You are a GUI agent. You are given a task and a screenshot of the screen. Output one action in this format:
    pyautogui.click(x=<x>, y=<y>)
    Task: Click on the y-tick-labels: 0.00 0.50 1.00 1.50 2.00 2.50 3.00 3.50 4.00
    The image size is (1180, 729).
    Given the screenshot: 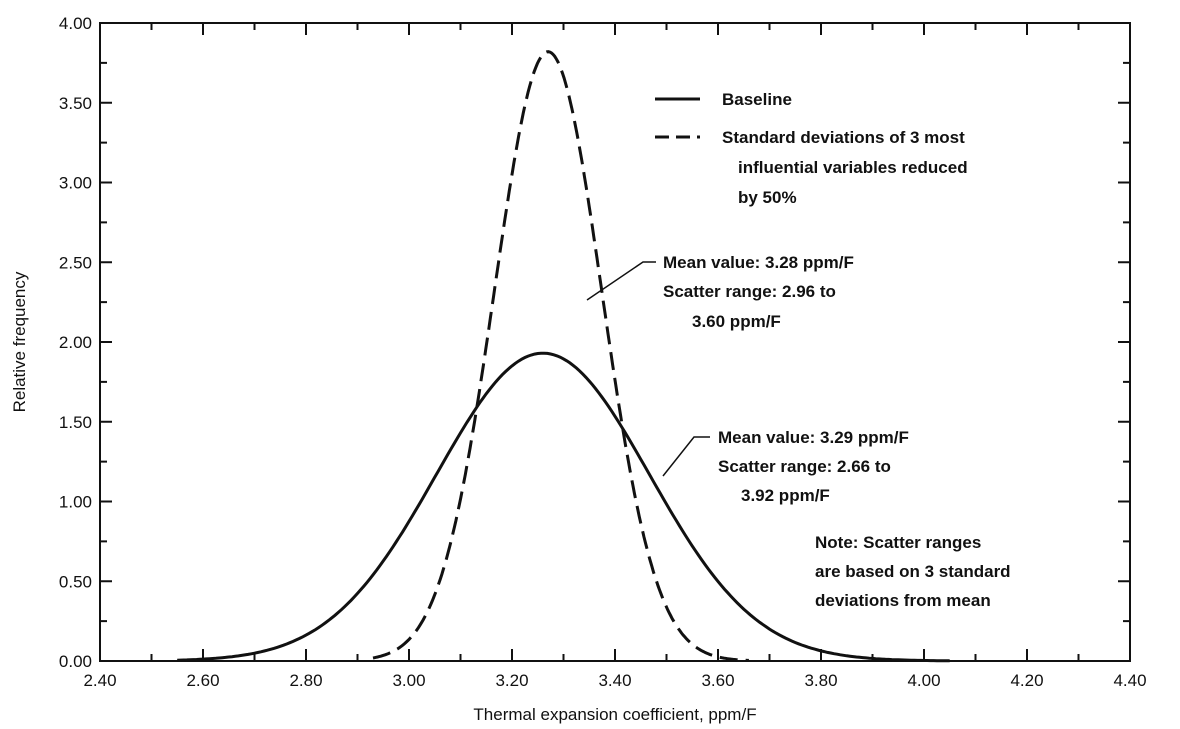 What is the action you would take?
    pyautogui.click(x=75, y=342)
    